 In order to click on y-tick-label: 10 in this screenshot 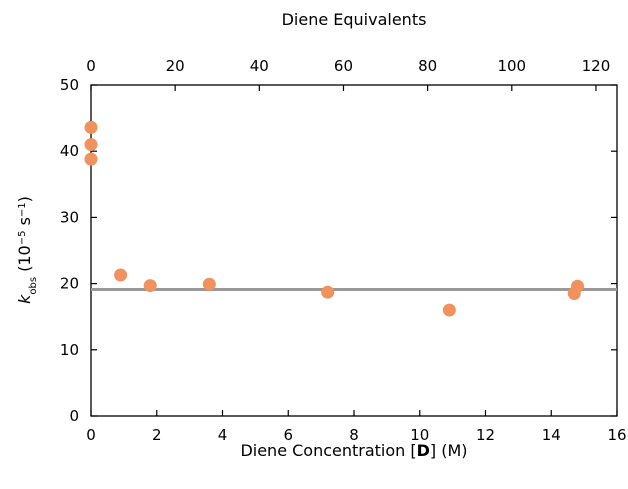, I will do `click(69, 350)`.